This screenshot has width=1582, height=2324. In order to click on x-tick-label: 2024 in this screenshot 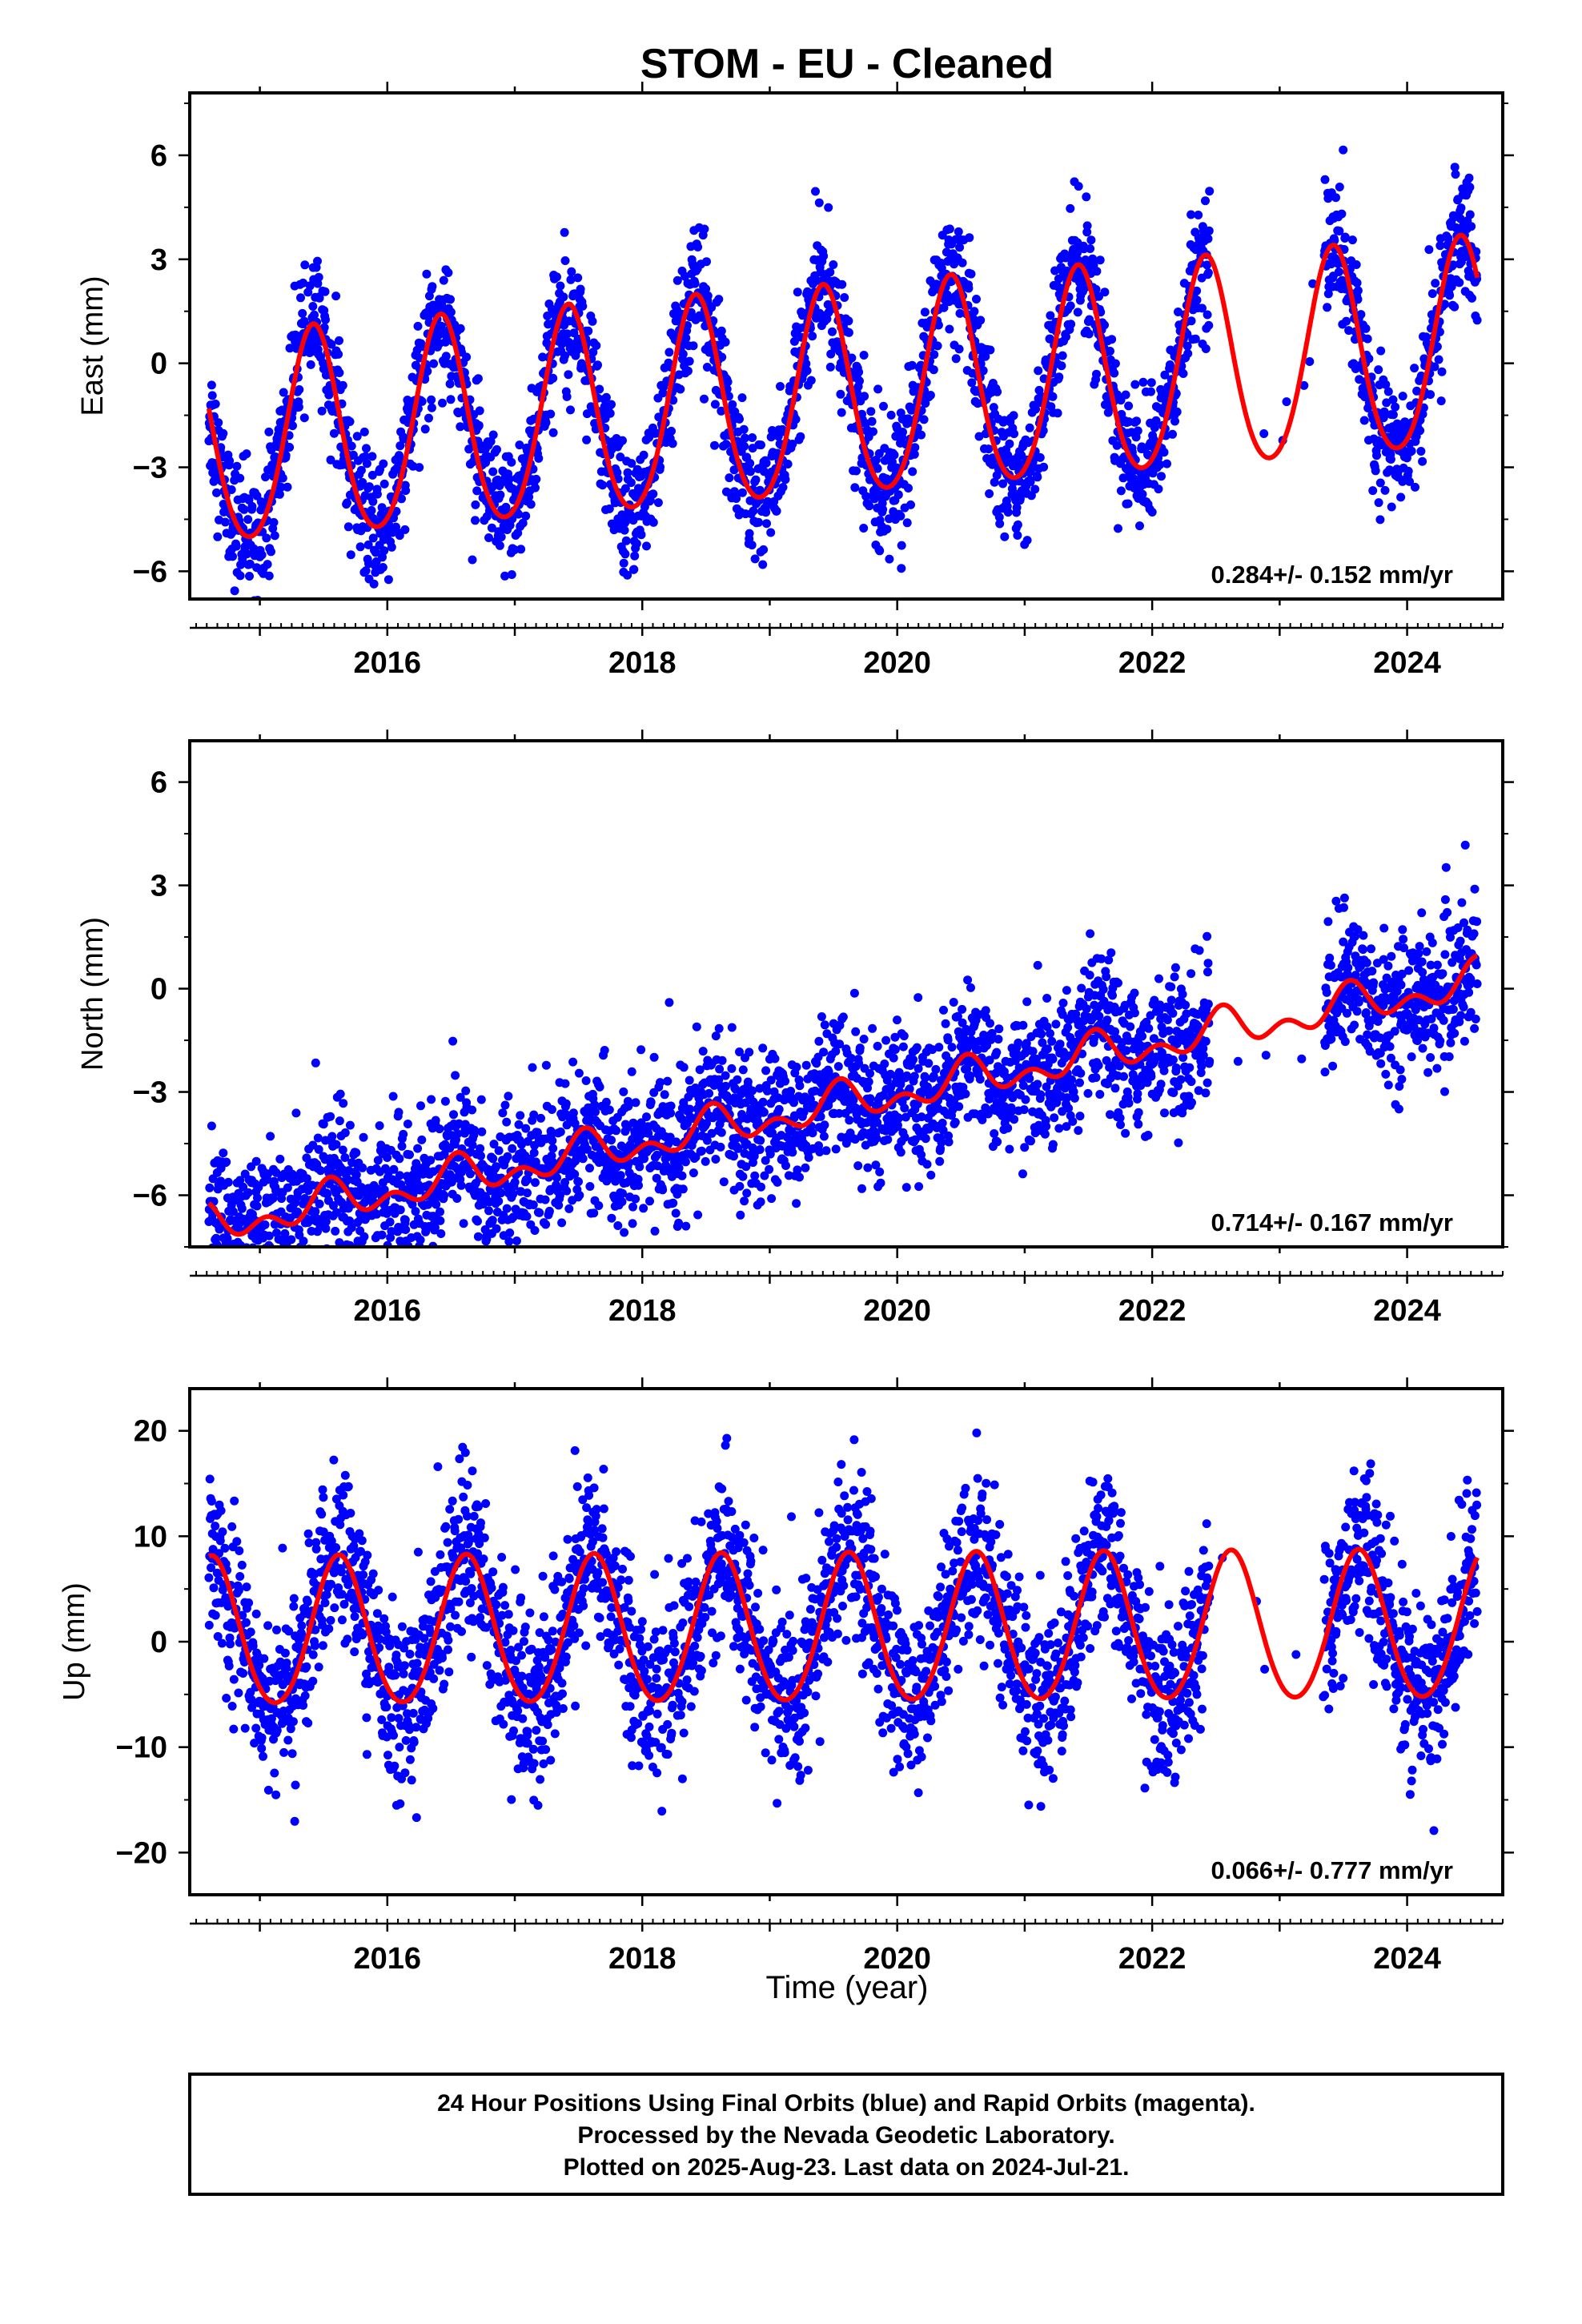, I will do `click(1407, 663)`.